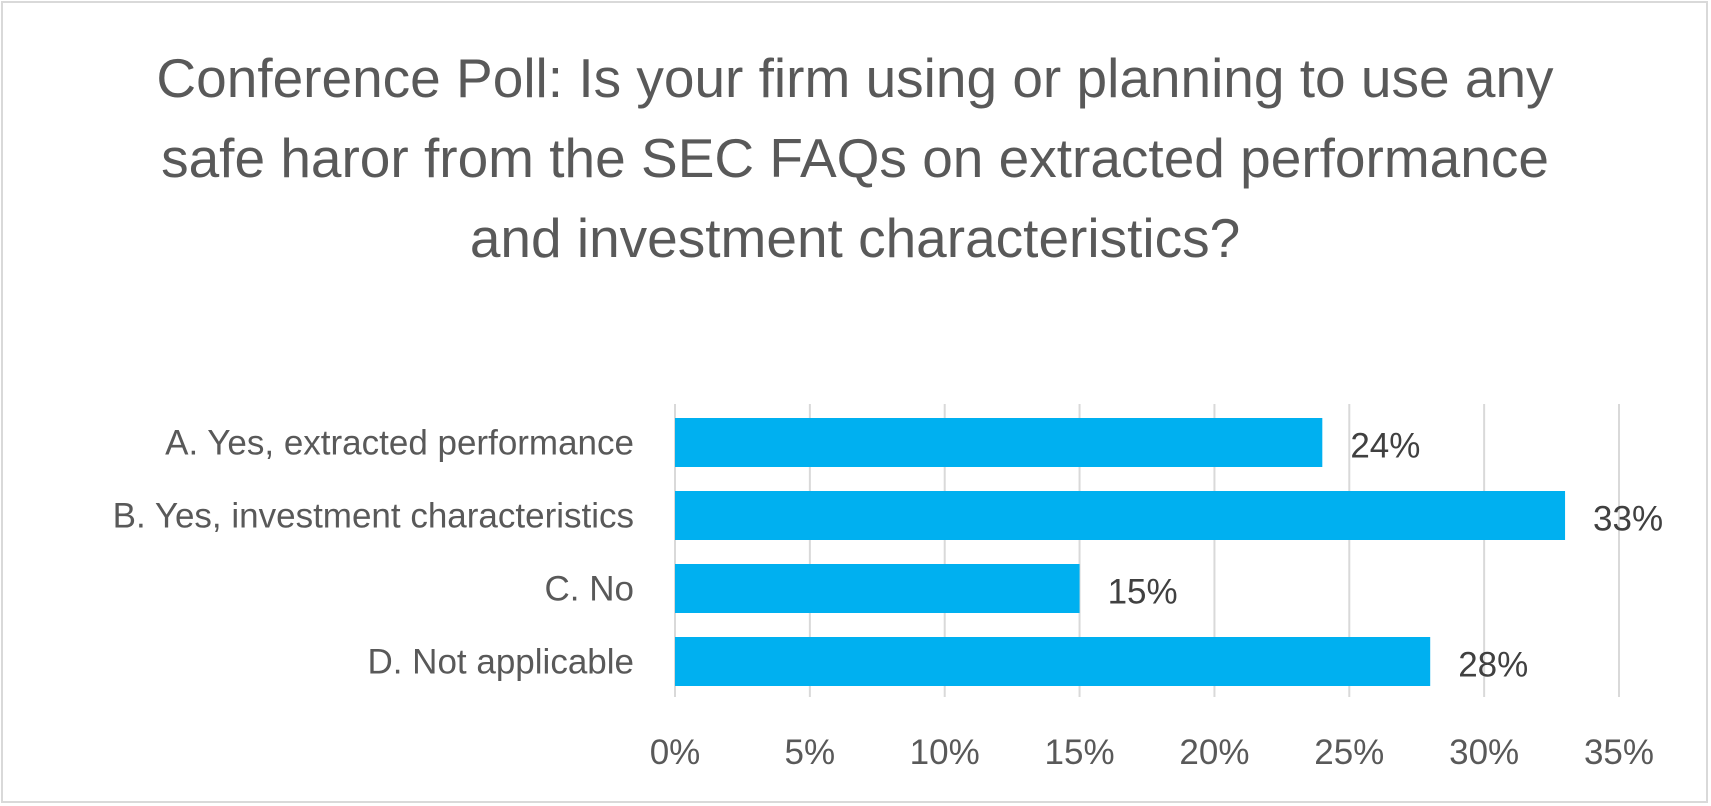 This screenshot has height=806, width=1711. Describe the element at coordinates (1386, 556) in the screenshot. I see `data-labels: 24% 33% 15% 28%` at that location.